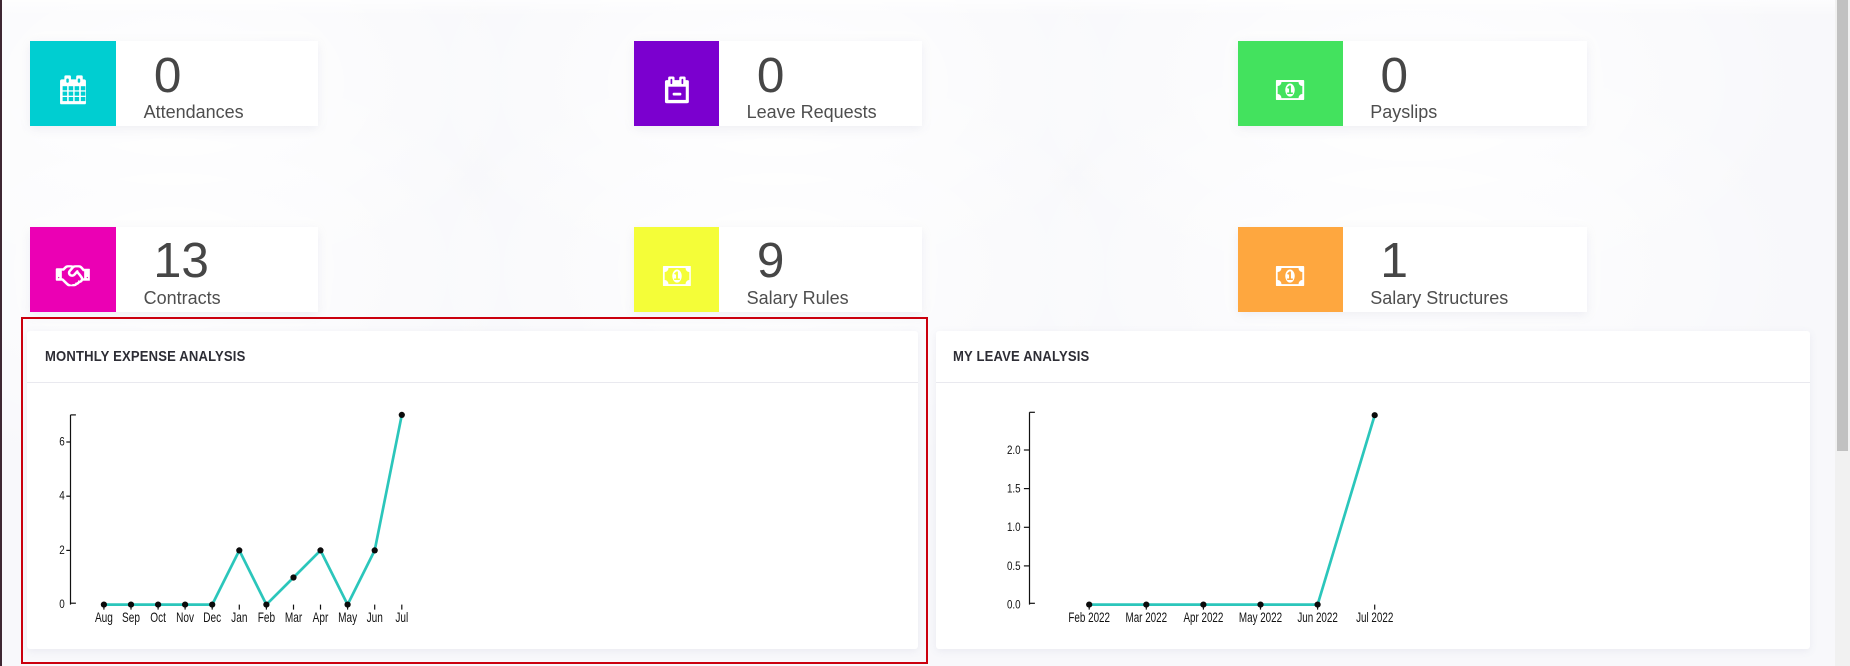 The width and height of the screenshot is (1850, 666). Describe the element at coordinates (158, 618) in the screenshot. I see `svg-text: Oct` at that location.